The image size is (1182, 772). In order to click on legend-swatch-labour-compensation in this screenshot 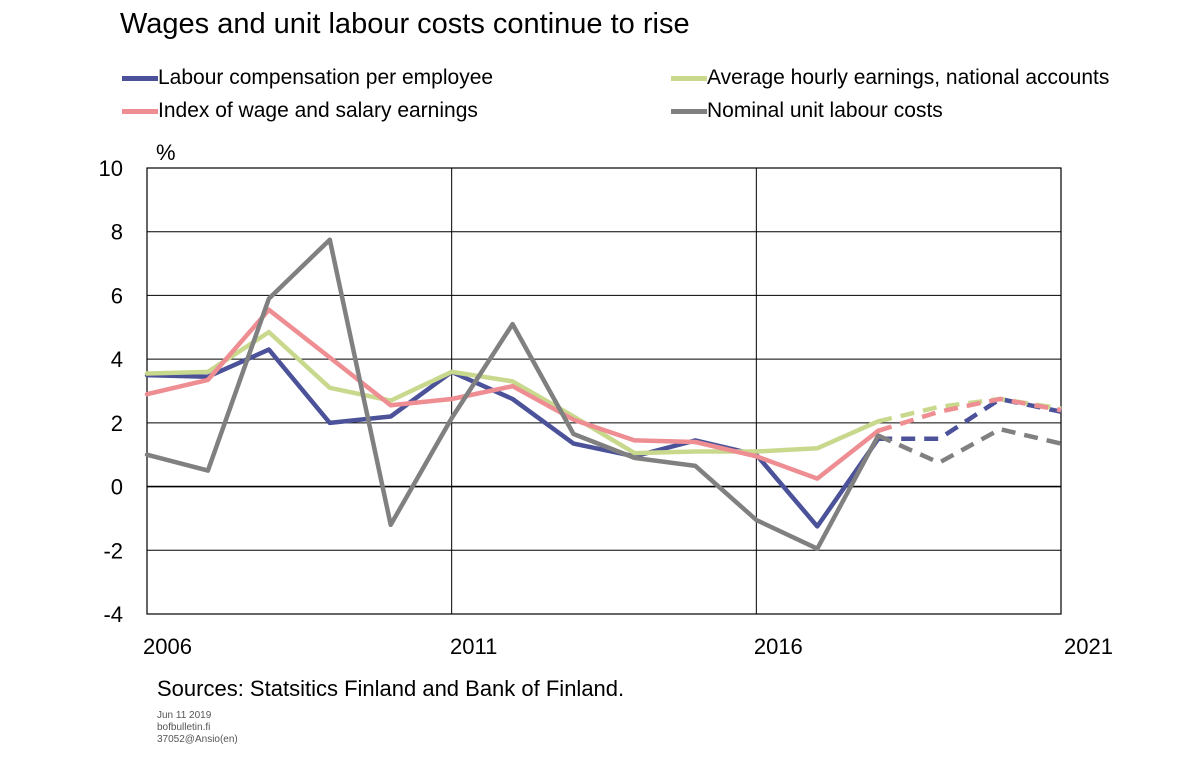, I will do `click(140, 78)`.